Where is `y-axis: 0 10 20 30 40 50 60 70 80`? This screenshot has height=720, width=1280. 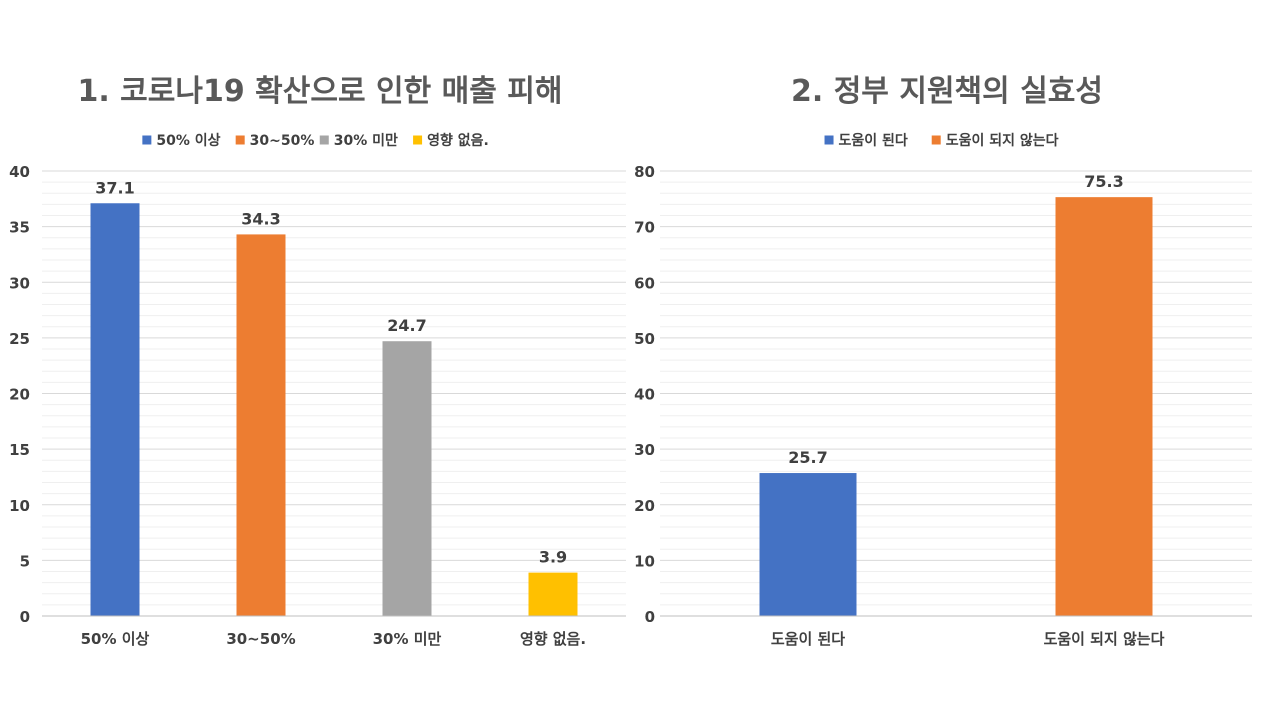
y-axis: 0 10 20 30 40 50 60 70 80 is located at coordinates (644, 394).